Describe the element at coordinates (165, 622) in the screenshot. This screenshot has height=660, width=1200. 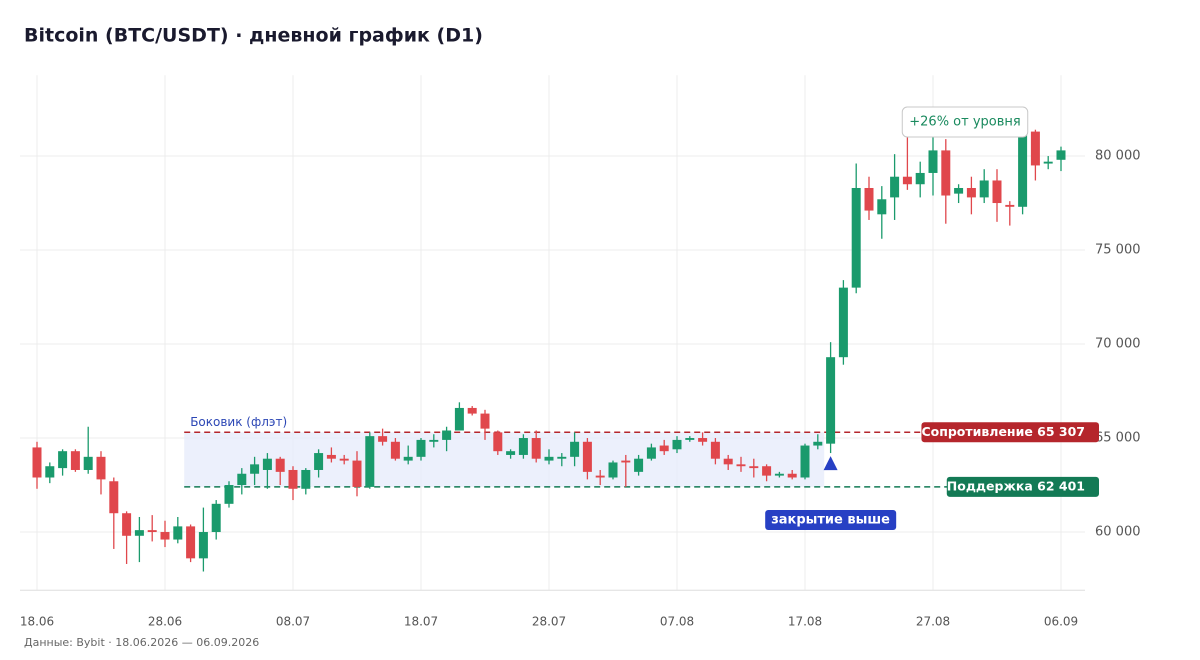
I see `x-tick-label: 28.06` at that location.